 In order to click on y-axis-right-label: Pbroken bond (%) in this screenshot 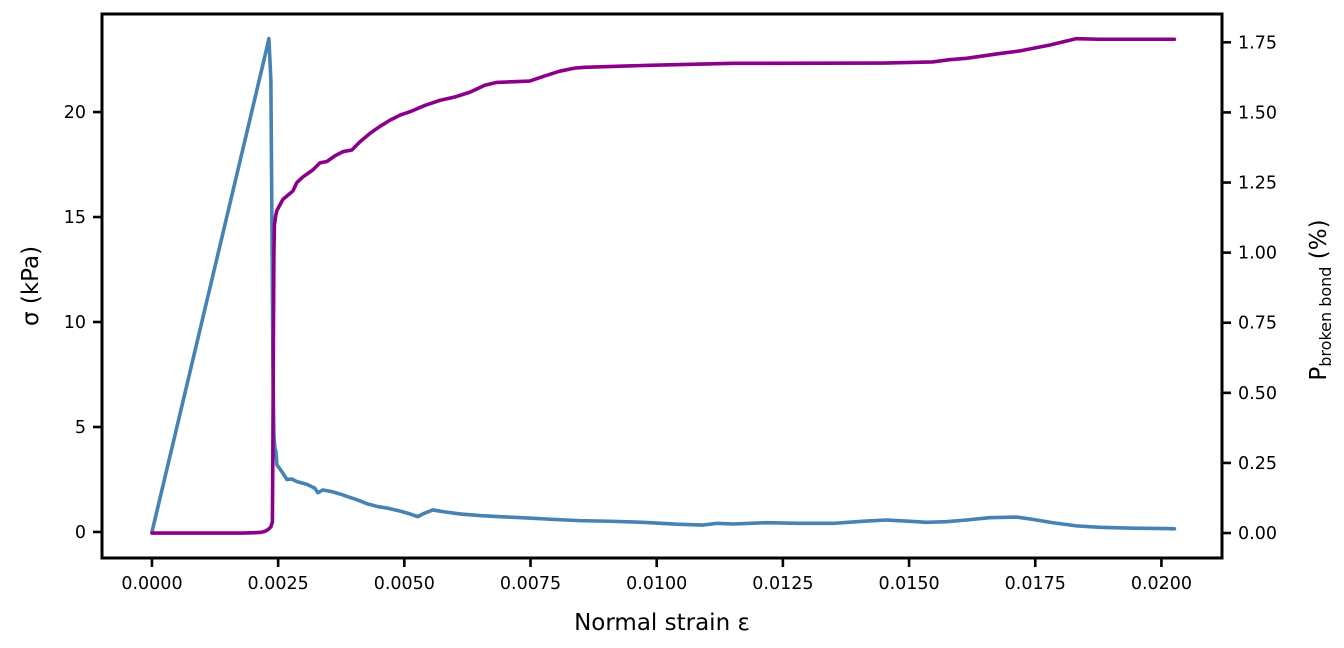, I will do `click(1320, 299)`.